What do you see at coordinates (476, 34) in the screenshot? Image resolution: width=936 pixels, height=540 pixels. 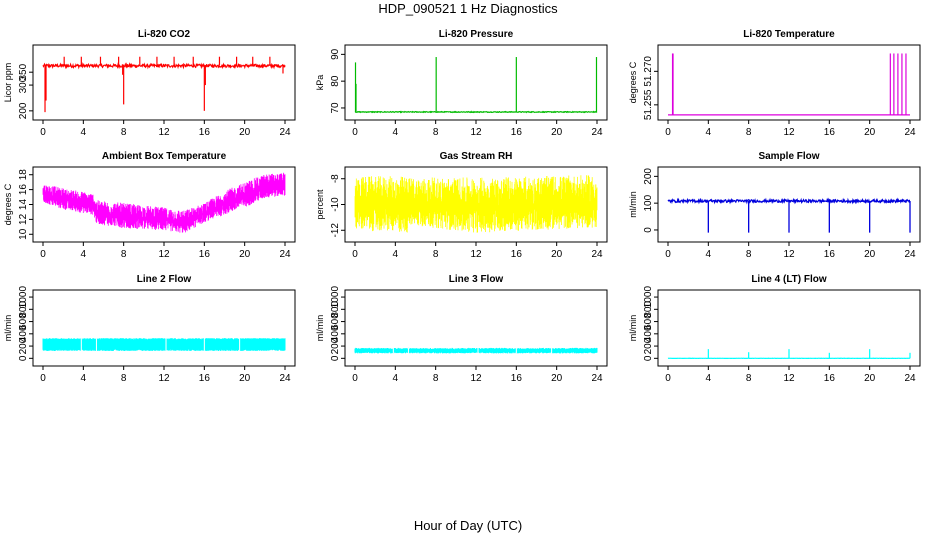 I see `panel-title: Li-820 Pressure` at bounding box center [476, 34].